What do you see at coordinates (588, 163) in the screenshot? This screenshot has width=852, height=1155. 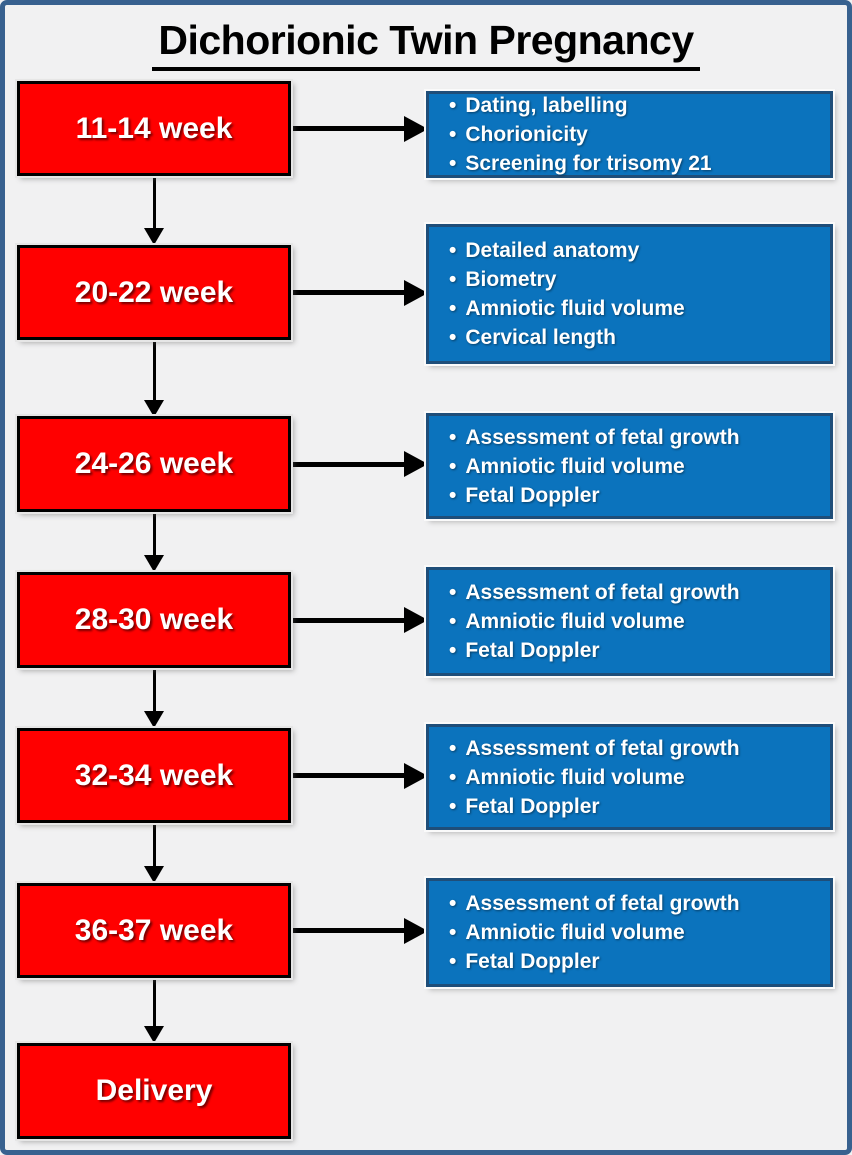 I see `bullet-text: Screening for trisomy 21` at bounding box center [588, 163].